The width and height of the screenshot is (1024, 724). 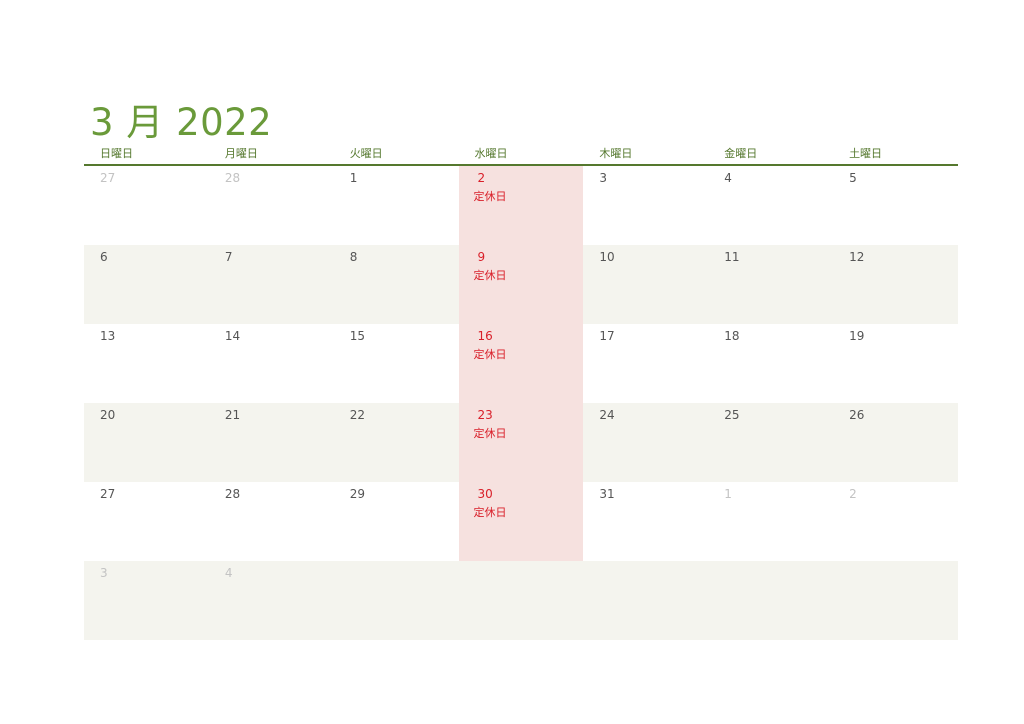 What do you see at coordinates (357, 415) in the screenshot?
I see `day-number: 22` at bounding box center [357, 415].